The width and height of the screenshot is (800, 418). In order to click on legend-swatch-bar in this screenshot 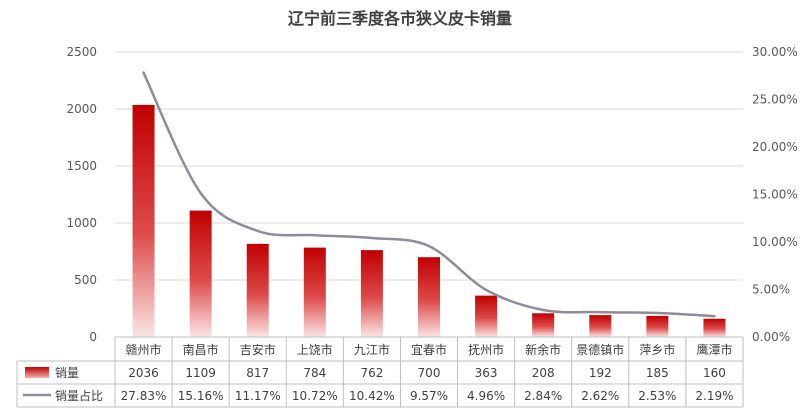, I will do `click(37, 372)`.